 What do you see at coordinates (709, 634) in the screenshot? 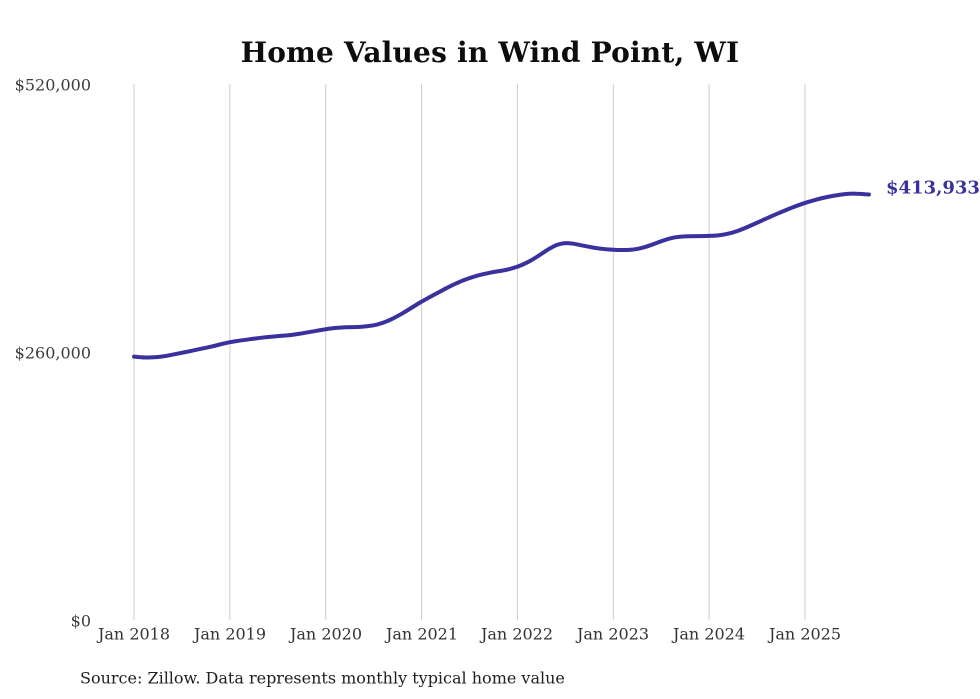
I see `x-tick-label-2024: Jan 2024` at bounding box center [709, 634].